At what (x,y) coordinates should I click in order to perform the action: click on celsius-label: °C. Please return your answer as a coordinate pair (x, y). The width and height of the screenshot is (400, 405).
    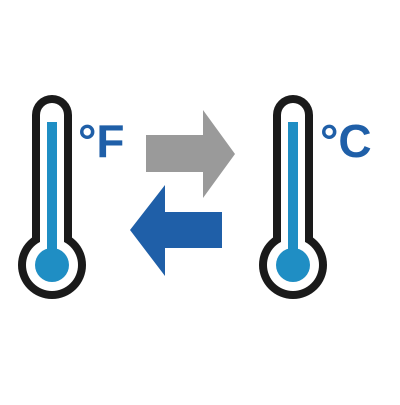
    Looking at the image, I should click on (346, 141).